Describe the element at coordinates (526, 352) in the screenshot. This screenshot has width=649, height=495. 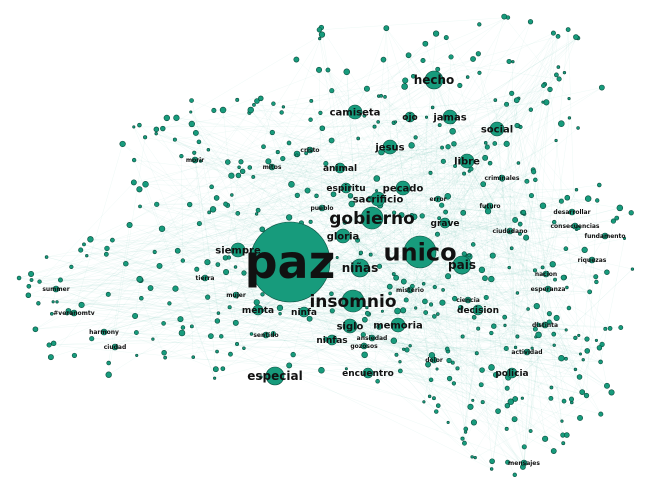
I see `node-label: actividad` at that location.